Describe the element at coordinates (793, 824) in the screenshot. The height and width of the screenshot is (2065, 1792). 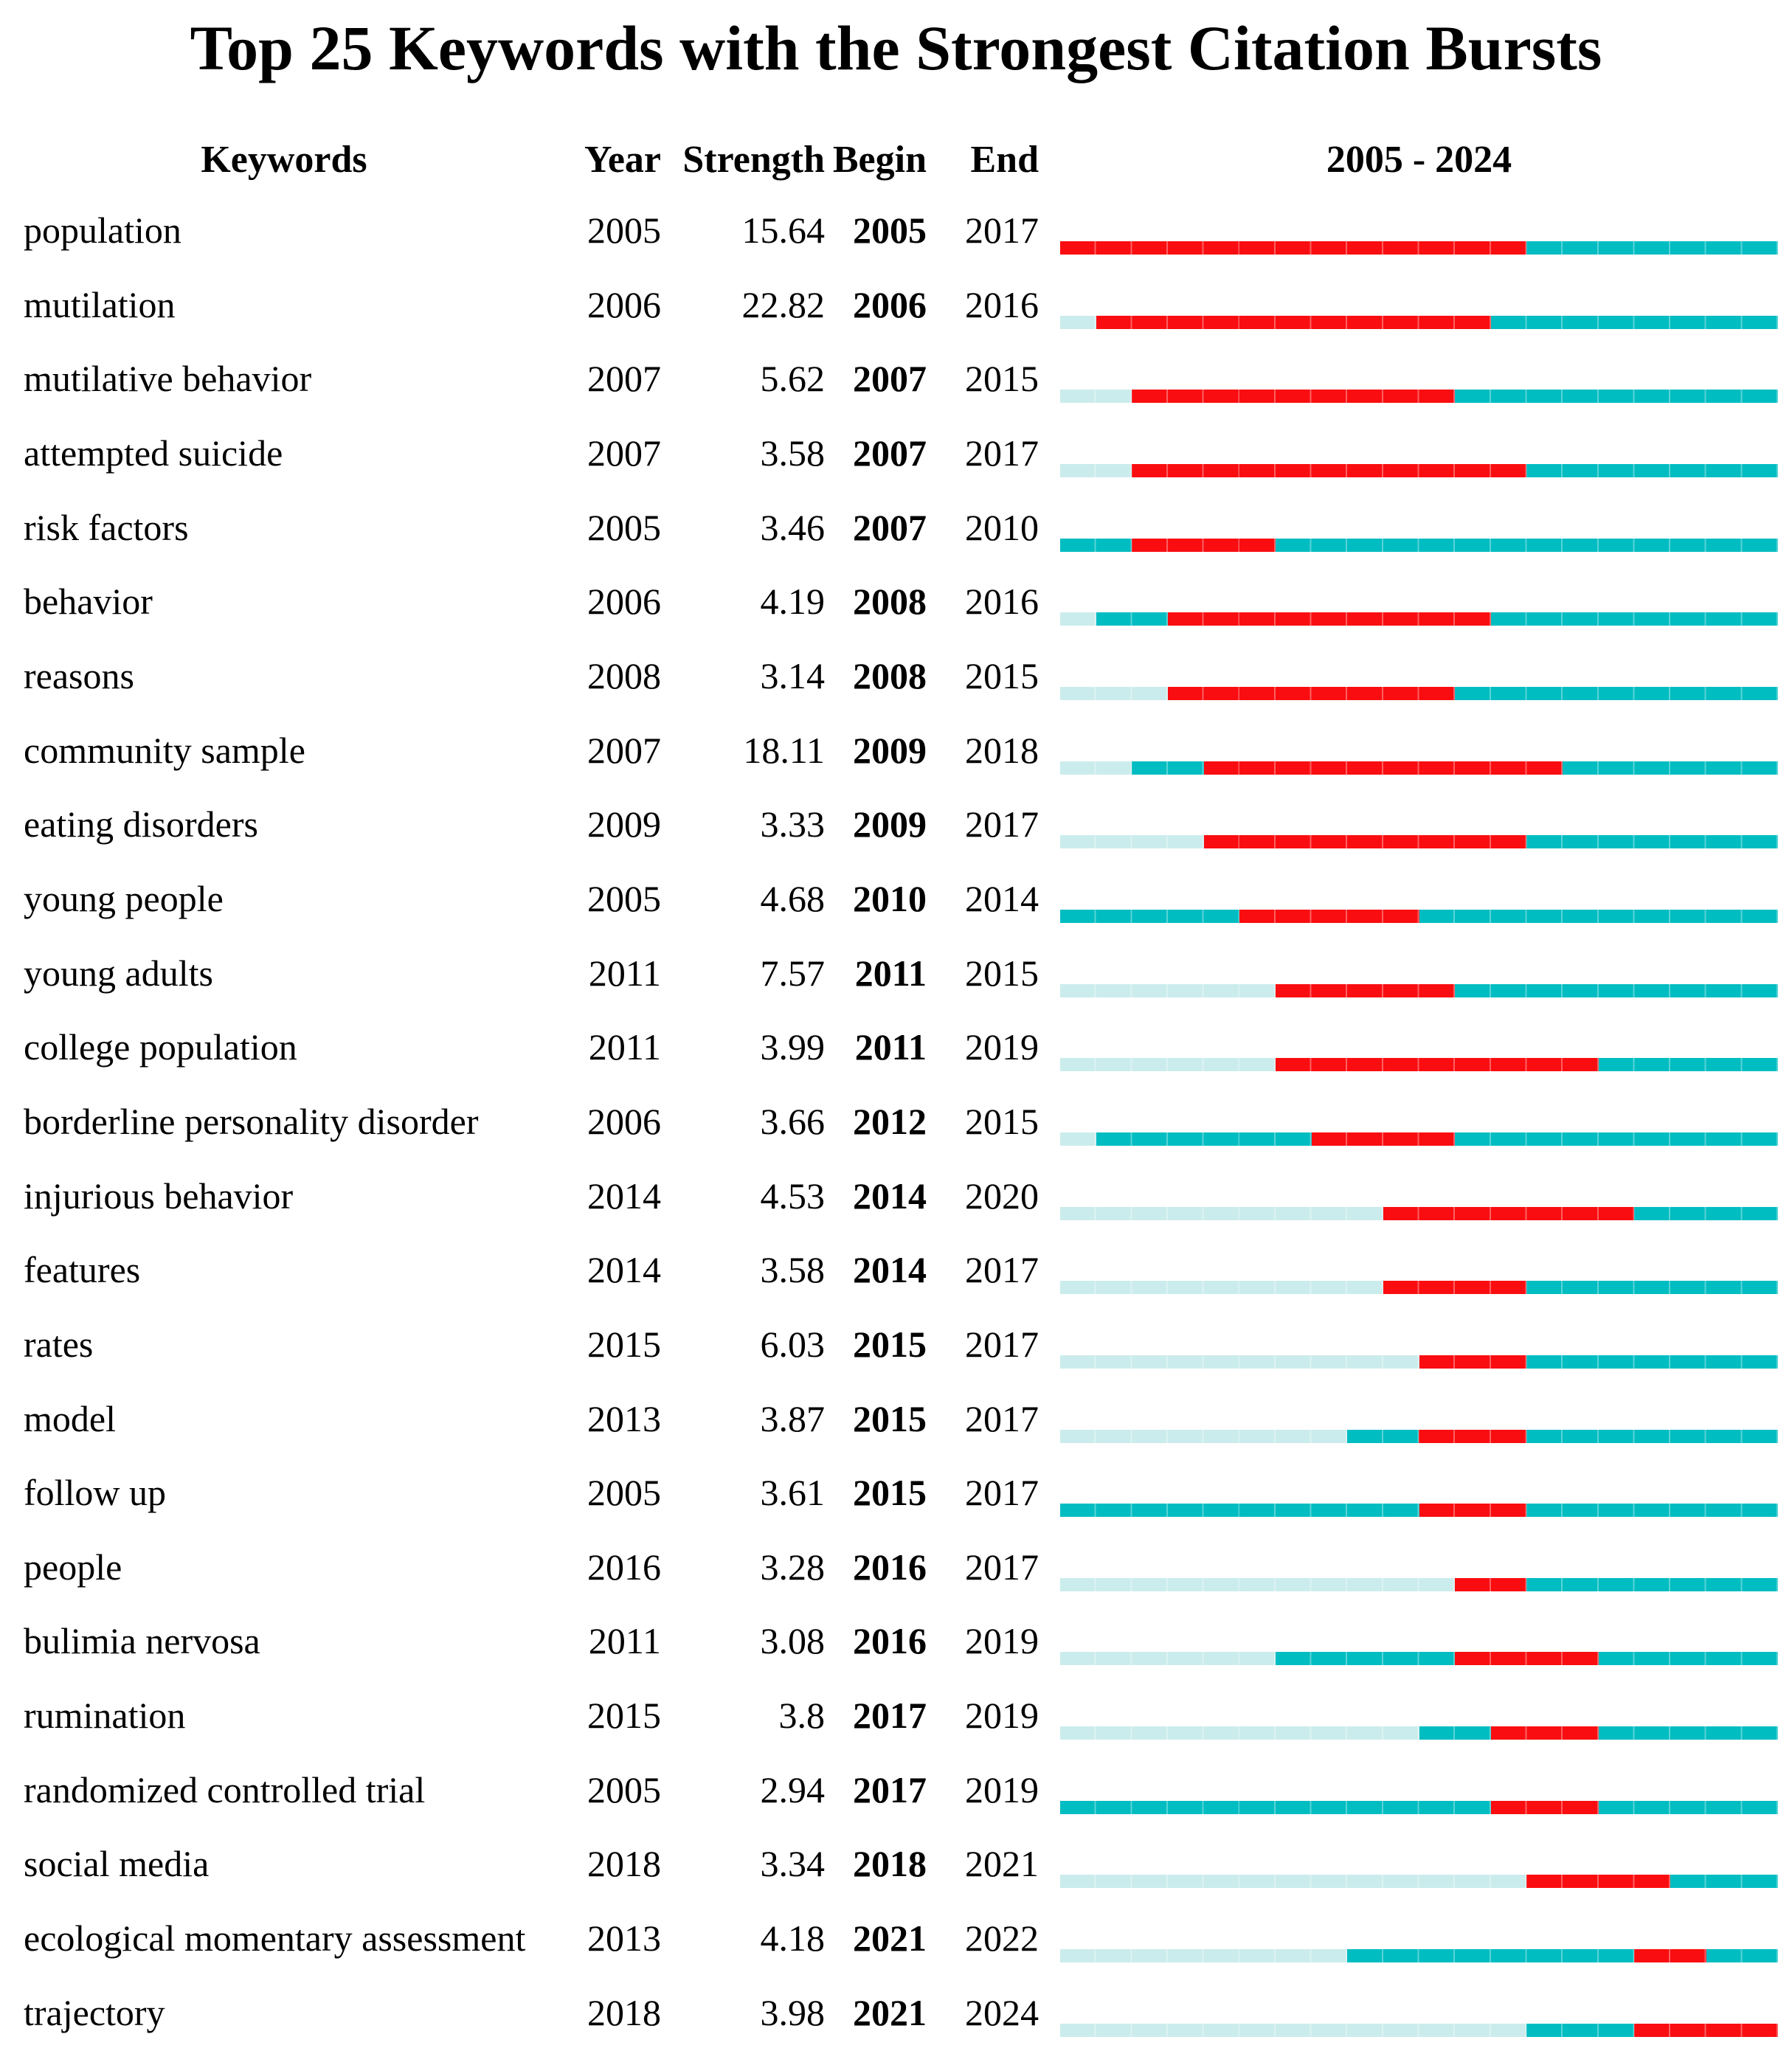
I see `strength-cell: 3.33` at that location.